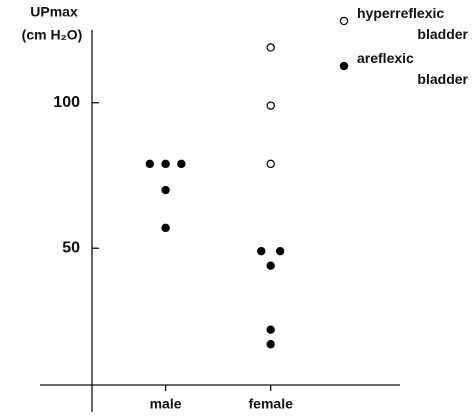 Image resolution: width=474 pixels, height=417 pixels. Describe the element at coordinates (400, 13) in the screenshot. I see `legend-line: hyperreflexic` at that location.